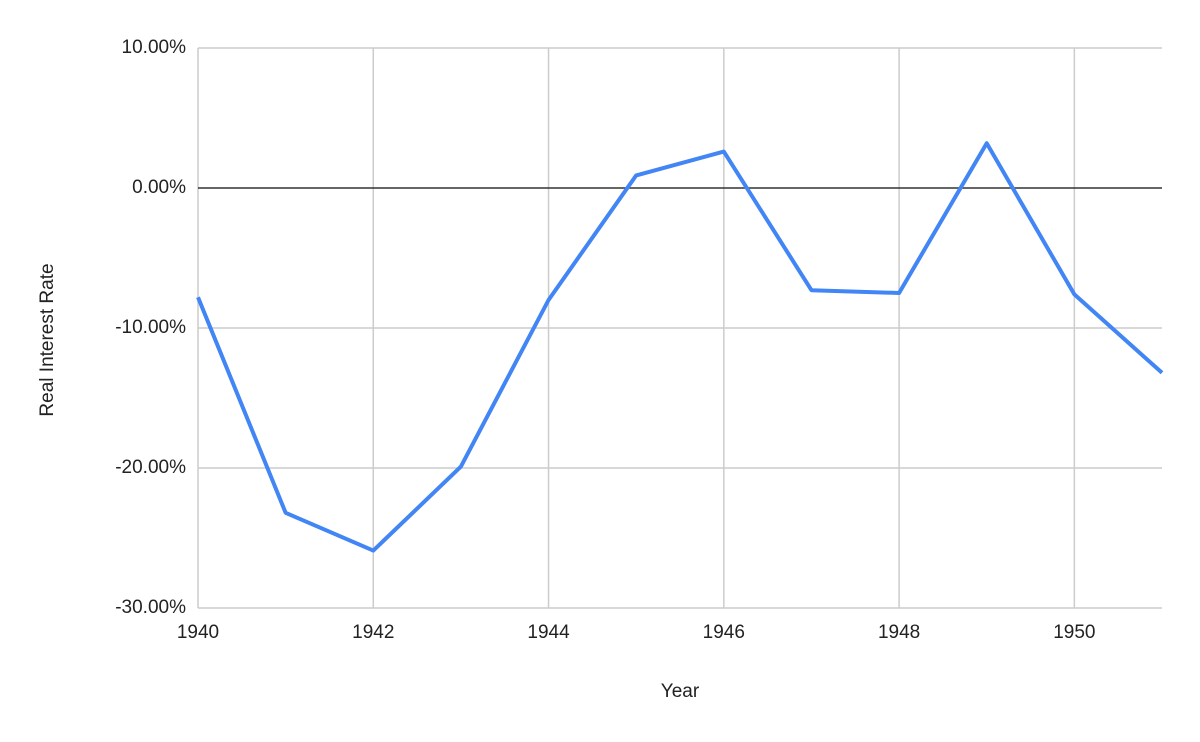  I want to click on x-tick-label: 1946, so click(724, 632).